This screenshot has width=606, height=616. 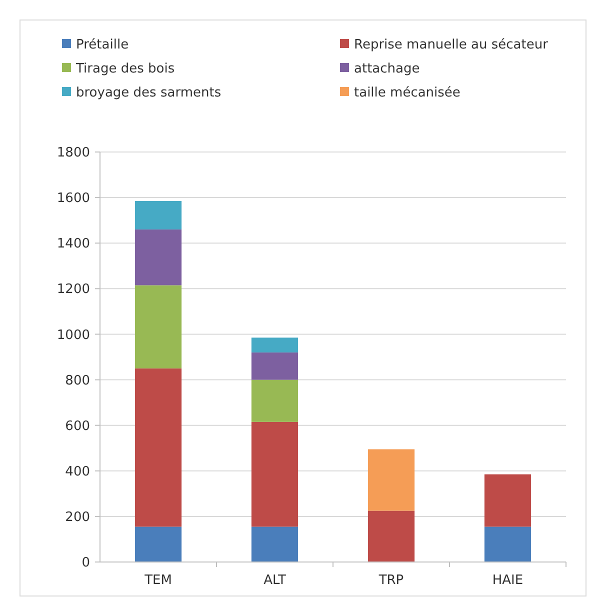 I want to click on y-tick-label: 800, so click(x=77, y=380).